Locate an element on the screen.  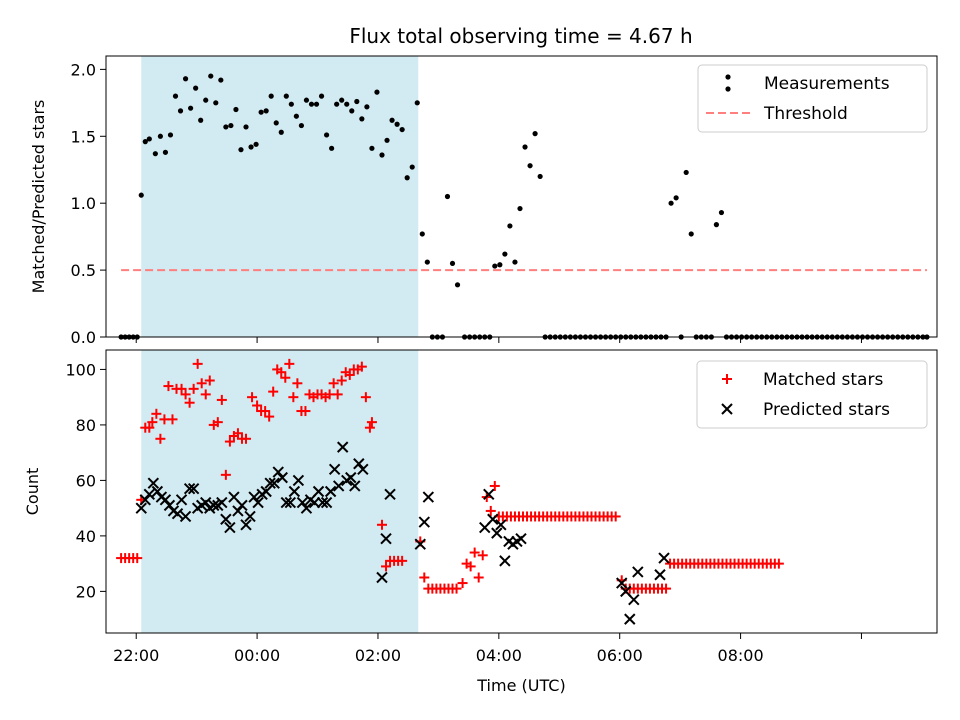
x-tick-label: 00:00 is located at coordinates (257, 655).